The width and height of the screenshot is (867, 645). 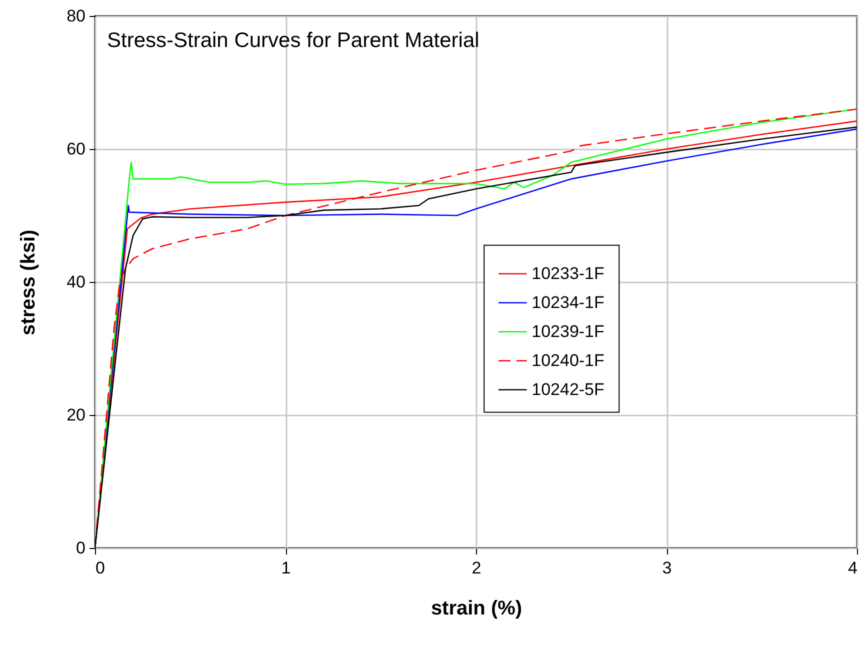 What do you see at coordinates (568, 302) in the screenshot?
I see `legend-label: 10234-1F` at bounding box center [568, 302].